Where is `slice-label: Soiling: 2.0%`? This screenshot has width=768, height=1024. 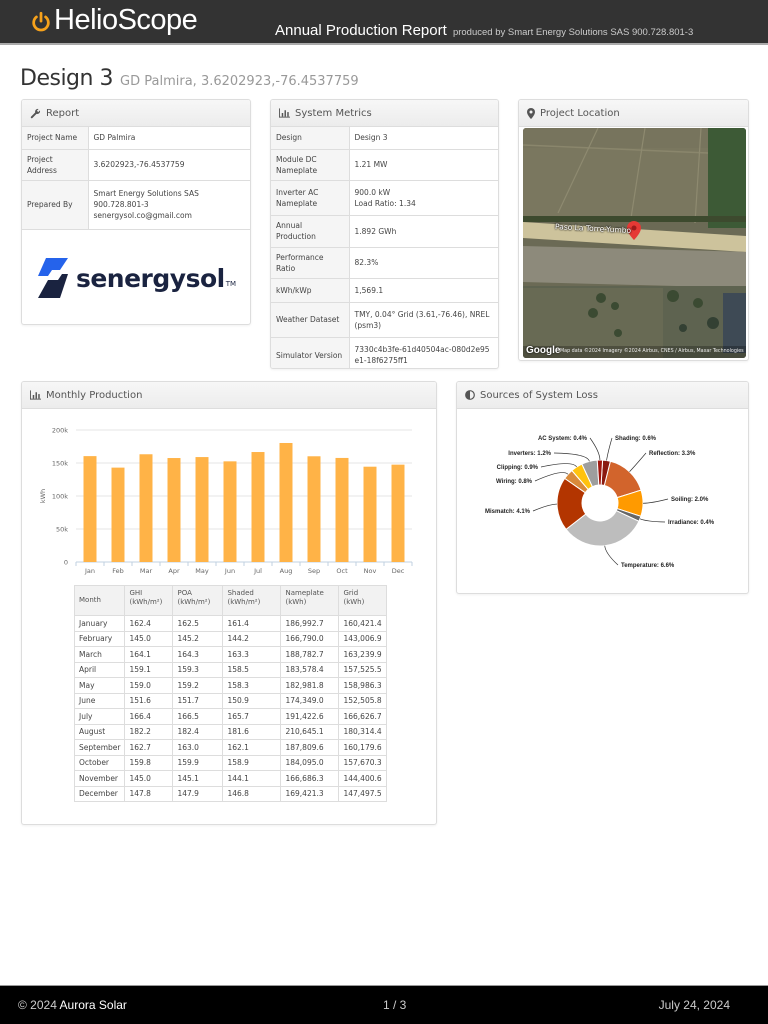
slice-label: Soiling: 2.0% is located at coordinates (690, 500).